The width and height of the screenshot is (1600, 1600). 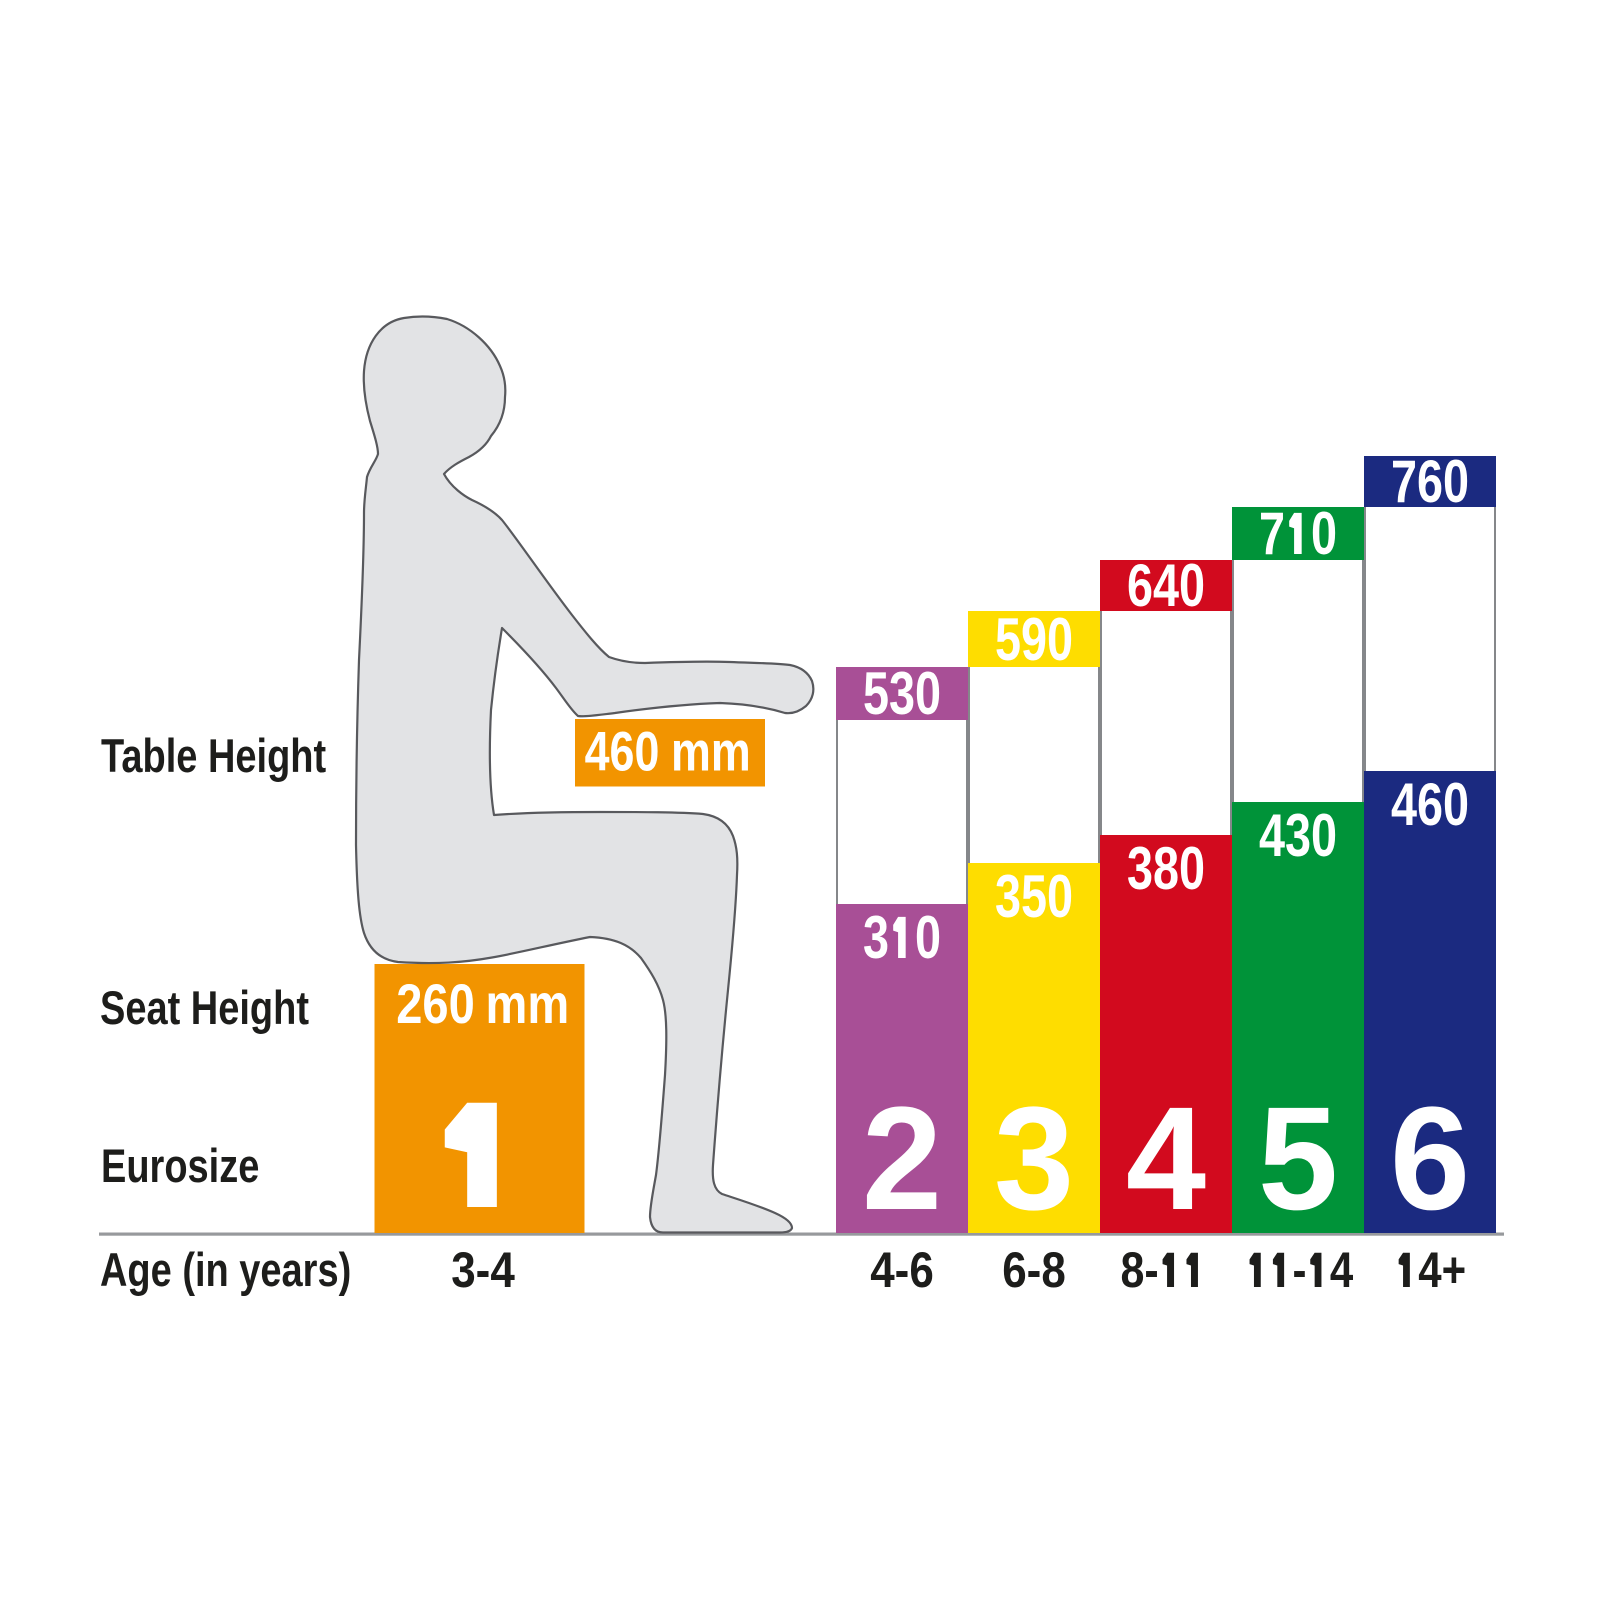 What do you see at coordinates (225, 1270) in the screenshot?
I see `svg-text: Age (in years)` at bounding box center [225, 1270].